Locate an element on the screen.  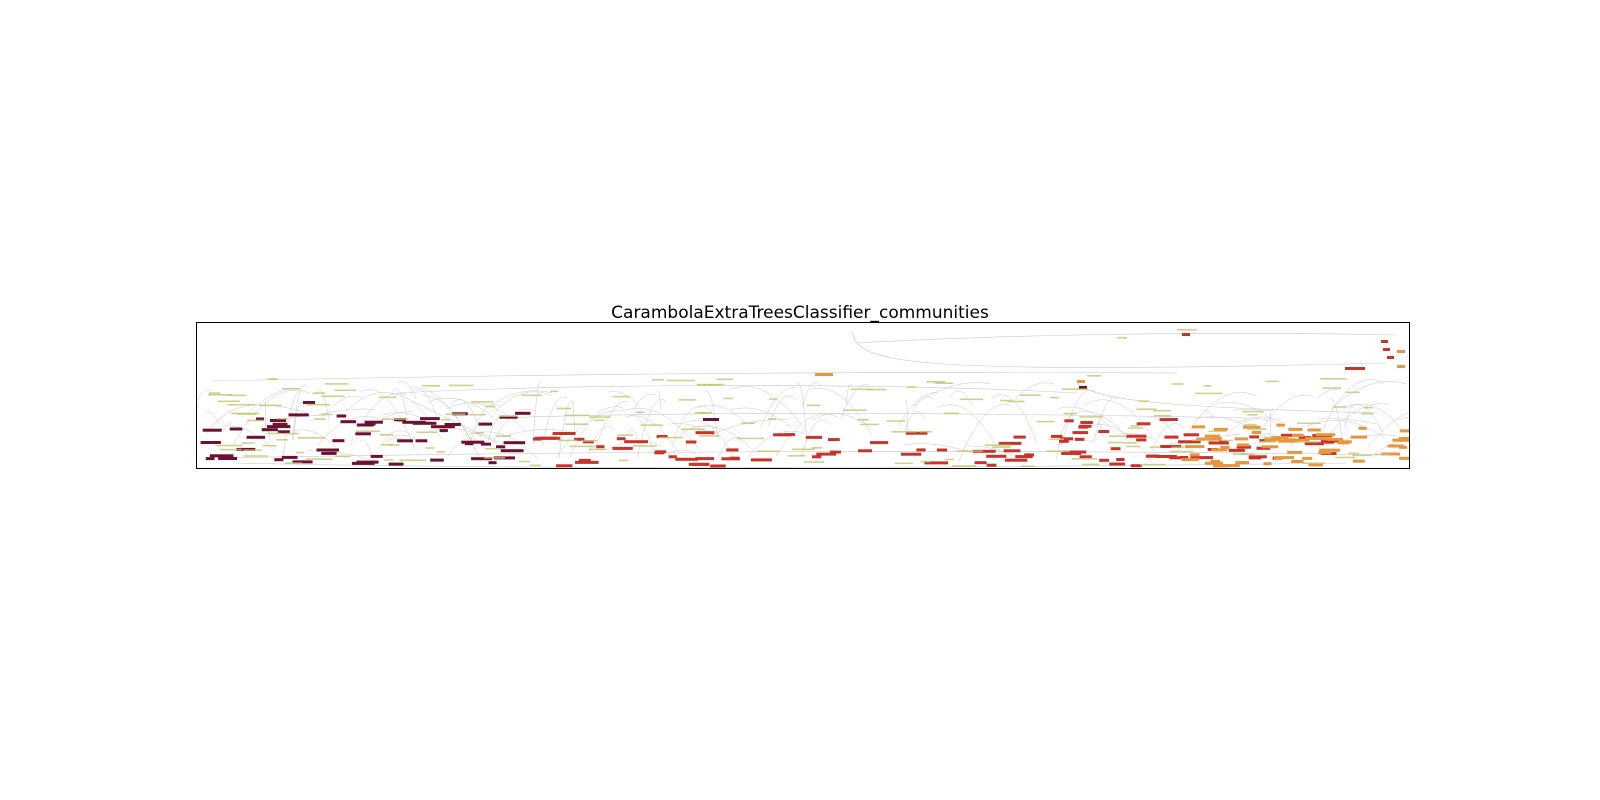
nodes-layer is located at coordinates (804, 400).